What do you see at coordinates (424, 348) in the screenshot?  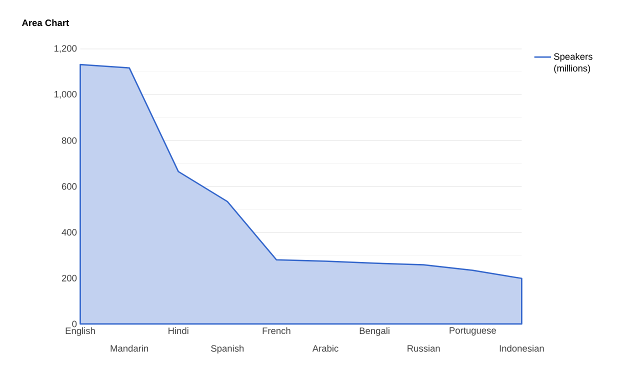 I see `x-tick-label: Russian` at bounding box center [424, 348].